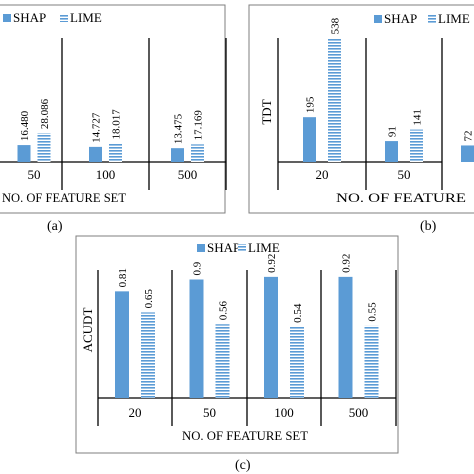  I want to click on panel-b-legend-lime-swatch, so click(432, 19).